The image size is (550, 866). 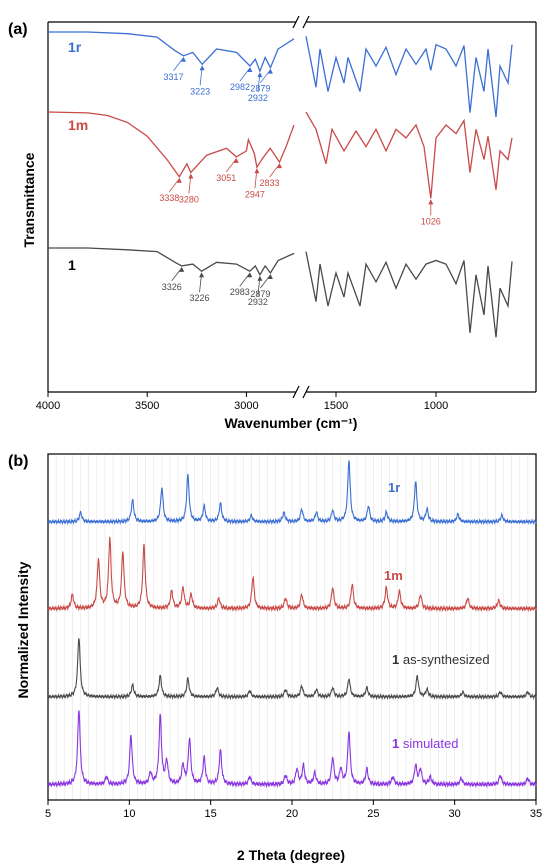 I want to click on ir-x-ticks: 4000 3500 3000 1500 1000, so click(x=242, y=402).